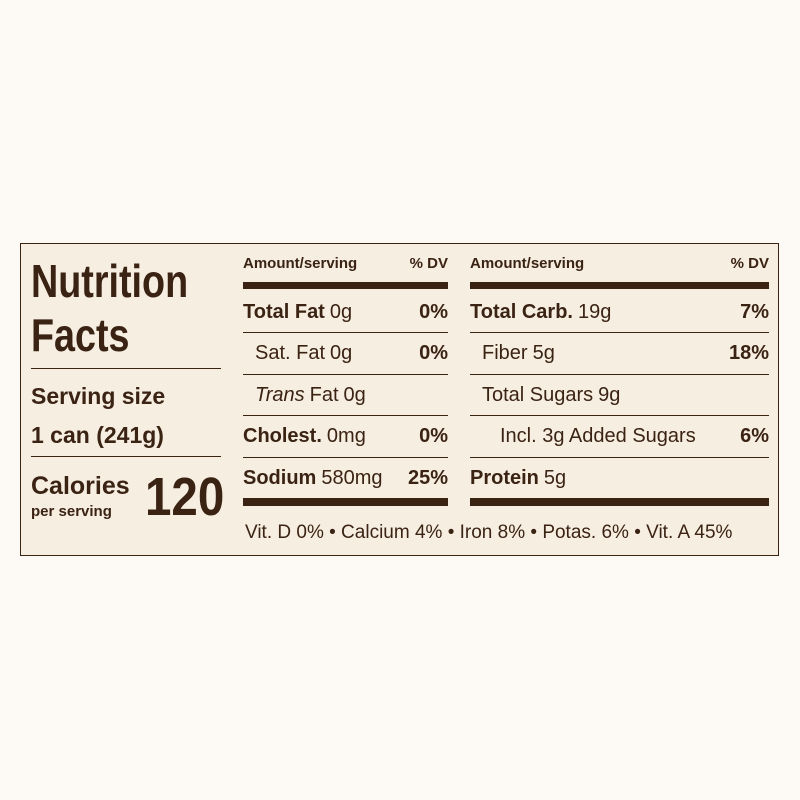 The image size is (800, 800). I want to click on nutrient-row: Total Carb. 19g 7%, so click(619, 312).